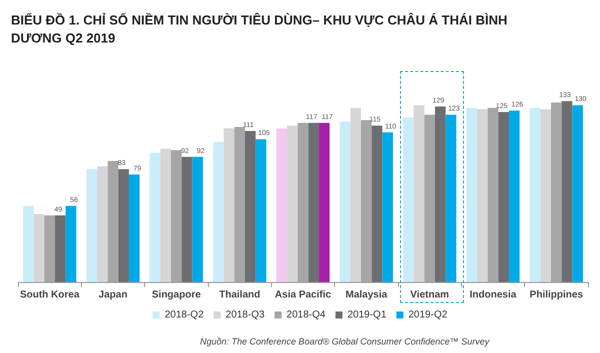 The width and height of the screenshot is (600, 353). What do you see at coordinates (245, 315) in the screenshot?
I see `legend-label: 2018-Q3` at bounding box center [245, 315].